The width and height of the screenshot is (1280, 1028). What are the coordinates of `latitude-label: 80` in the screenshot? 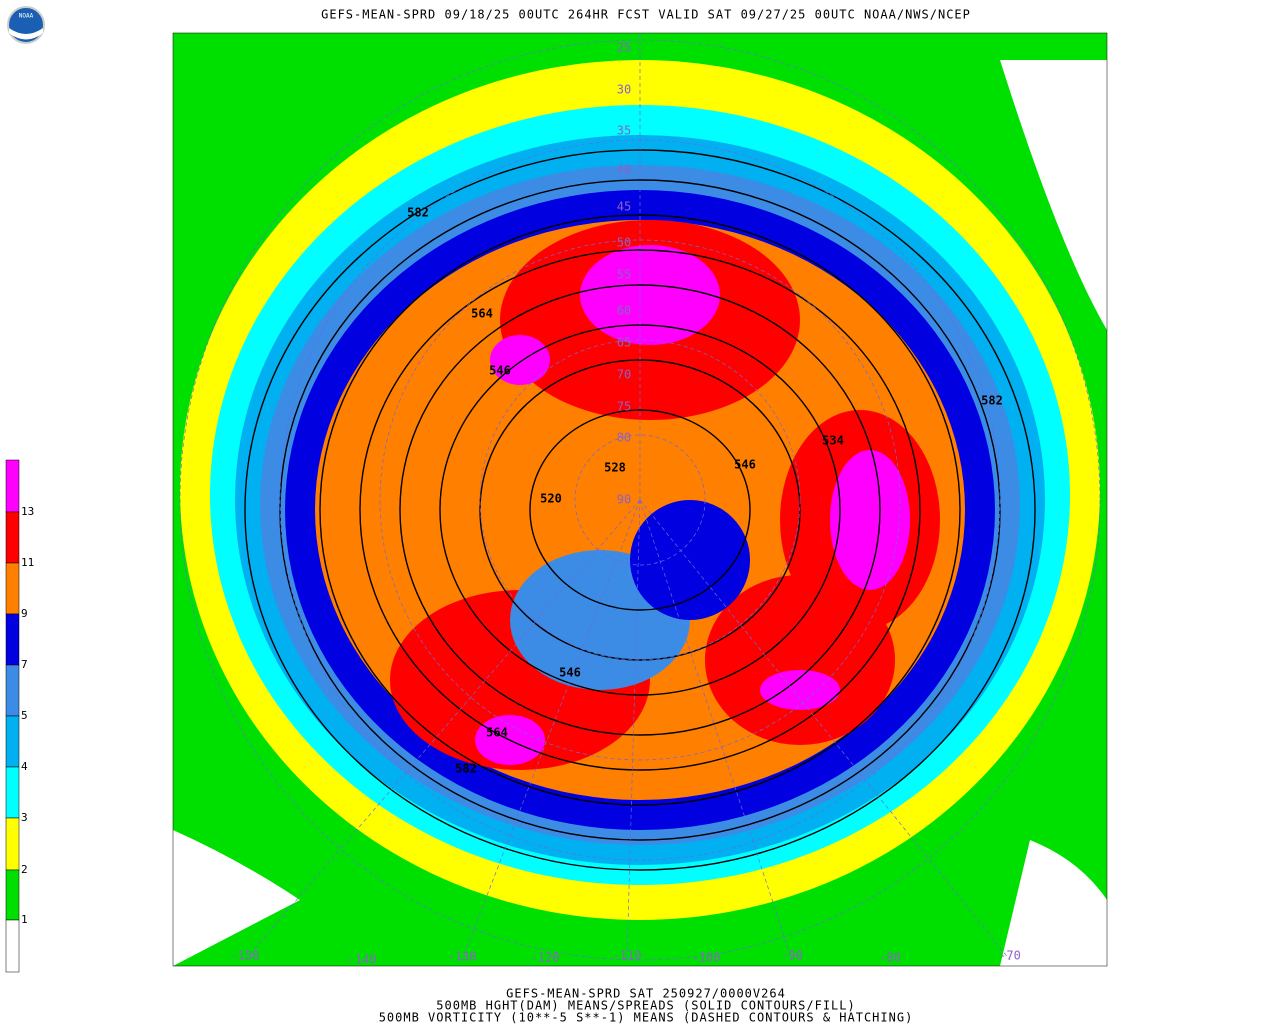 It's located at (624, 438).